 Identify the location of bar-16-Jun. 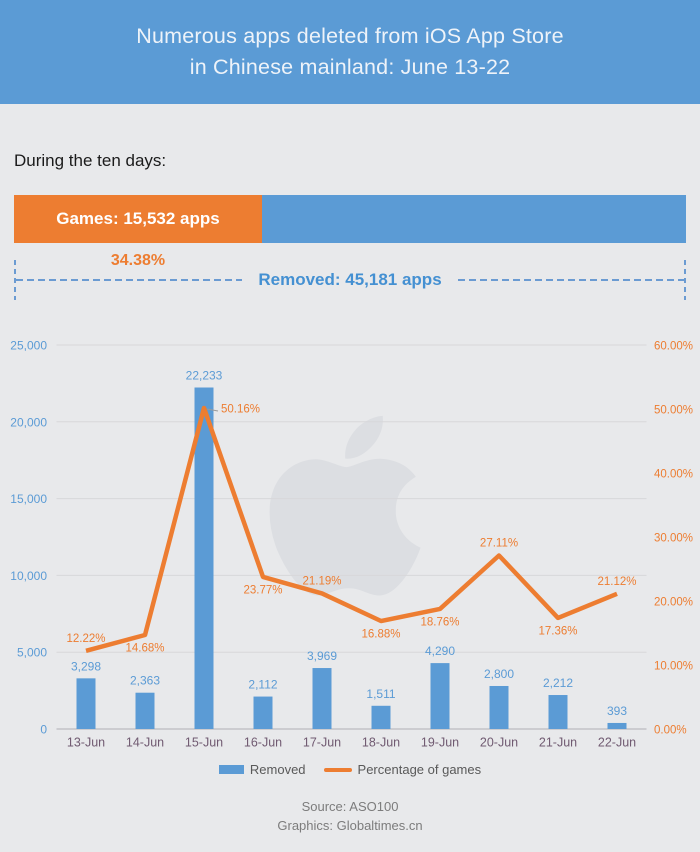
(263, 712).